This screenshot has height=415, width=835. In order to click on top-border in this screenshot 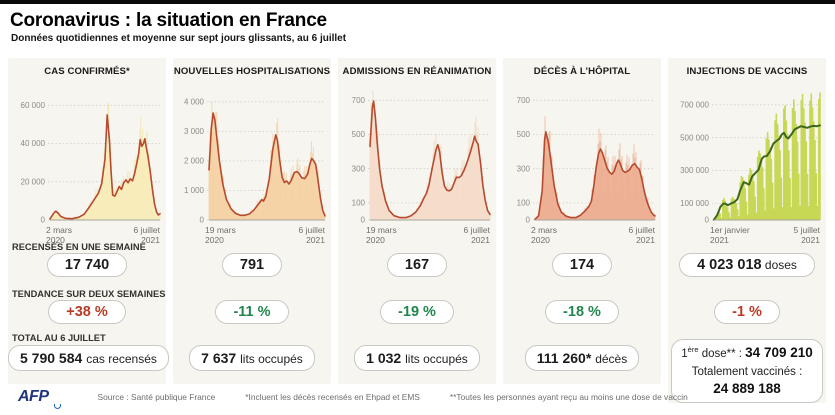, I will do `click(417, 2)`.